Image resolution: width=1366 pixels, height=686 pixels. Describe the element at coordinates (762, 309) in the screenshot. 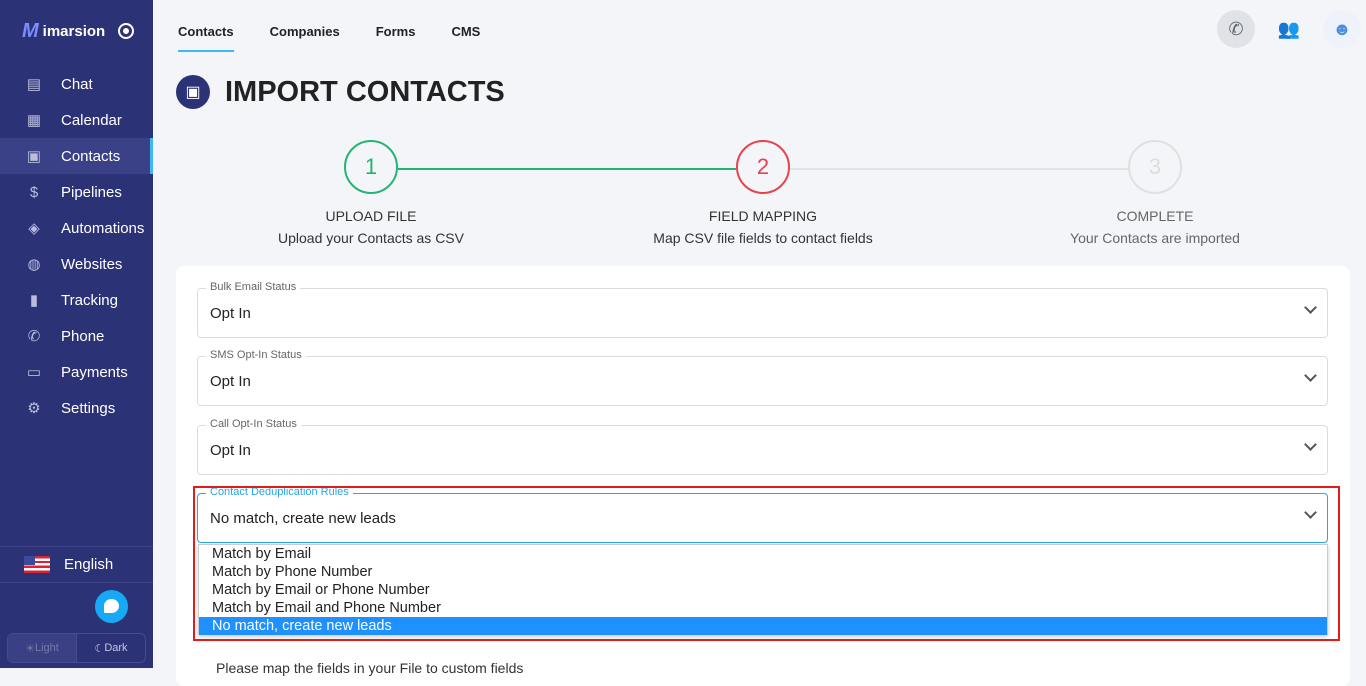

I see `bulk-email-status-select: Bulk Email Status Opt In` at that location.